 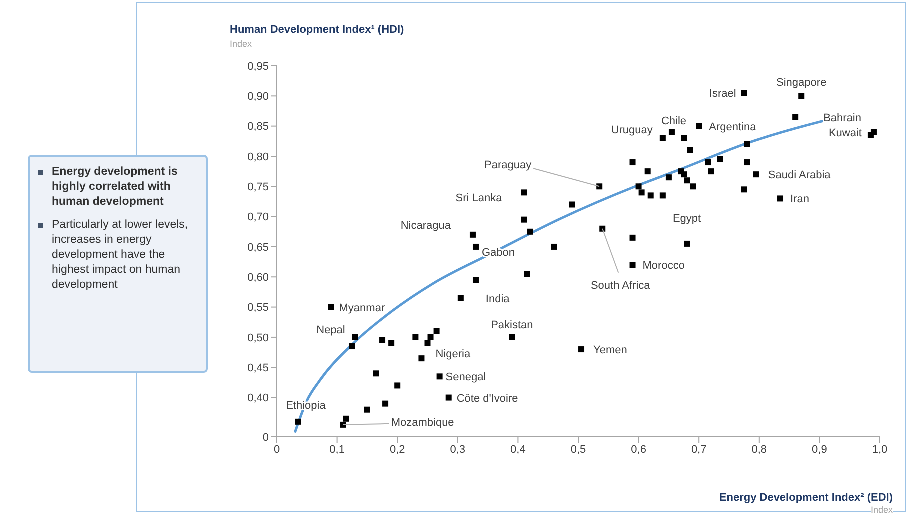 I want to click on y-tick-label: 0,65, so click(x=258, y=248).